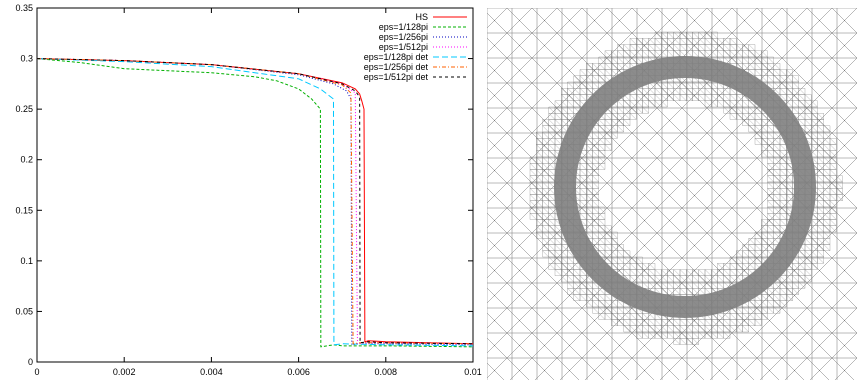 The image size is (867, 380). What do you see at coordinates (24, 8) in the screenshot?
I see `y-tick-label: 0.35` at bounding box center [24, 8].